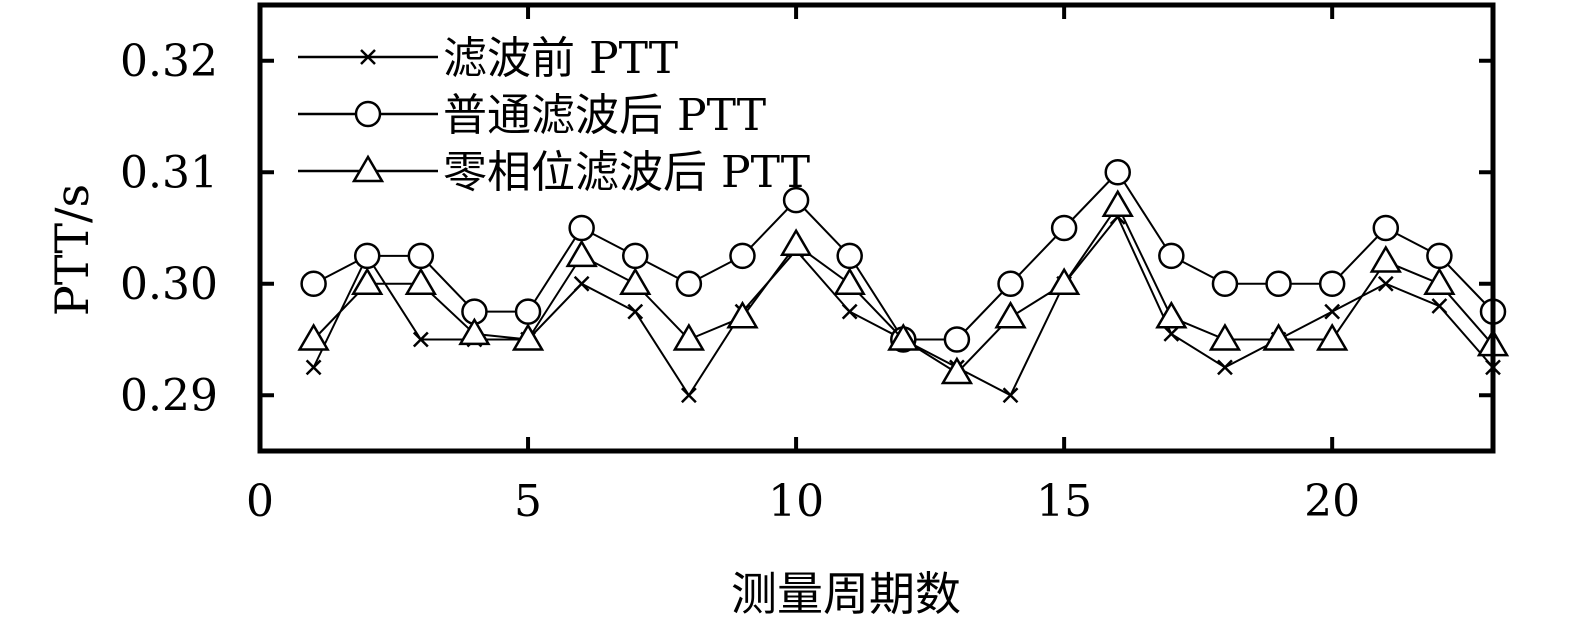 This screenshot has width=1575, height=626. I want to click on y-tick-label: 0.29, so click(169, 395).